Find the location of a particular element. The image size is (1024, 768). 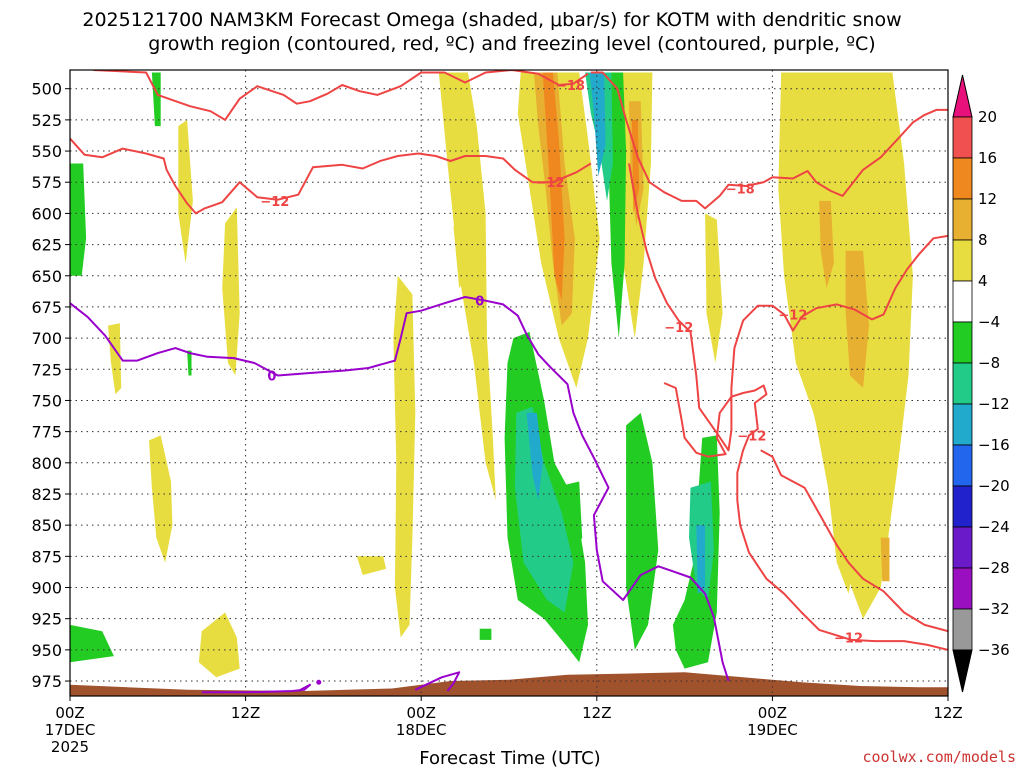

omega-region-y6 is located at coordinates (404, 456).